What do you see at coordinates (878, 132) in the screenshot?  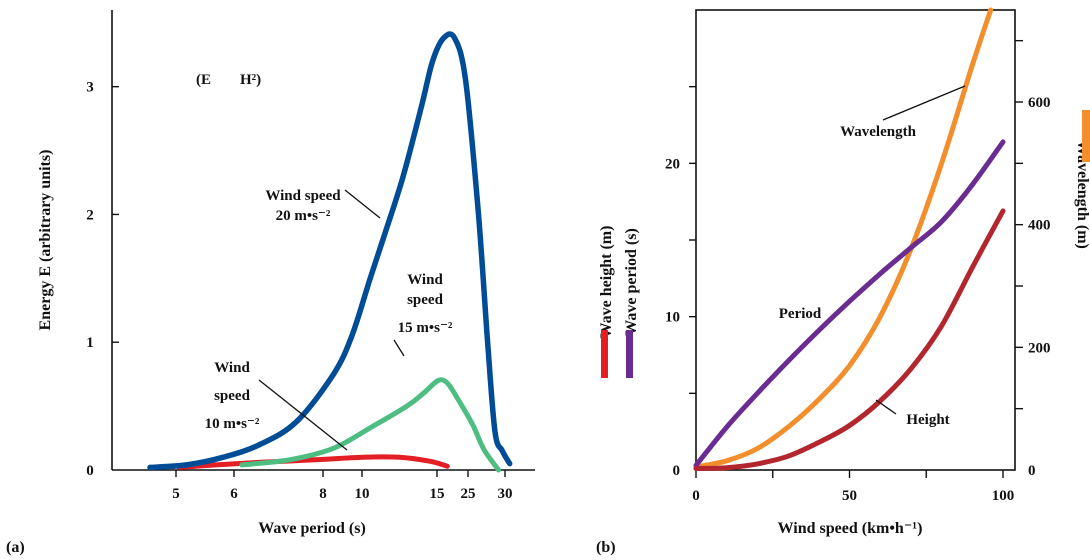 I see `wavelength-curve-label: Wavelength` at bounding box center [878, 132].